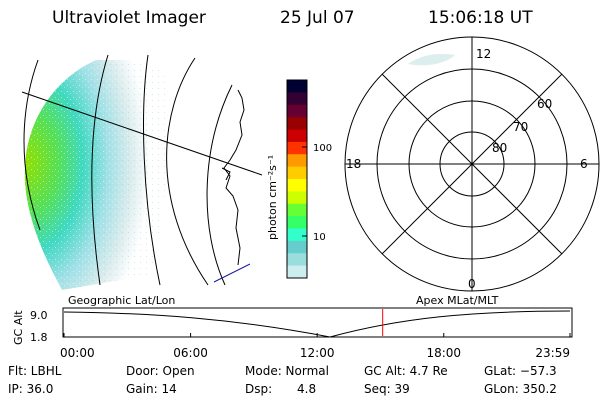 The image size is (600, 400). Describe the element at coordinates (317, 324) in the screenshot. I see `altitude-curve` at that location.